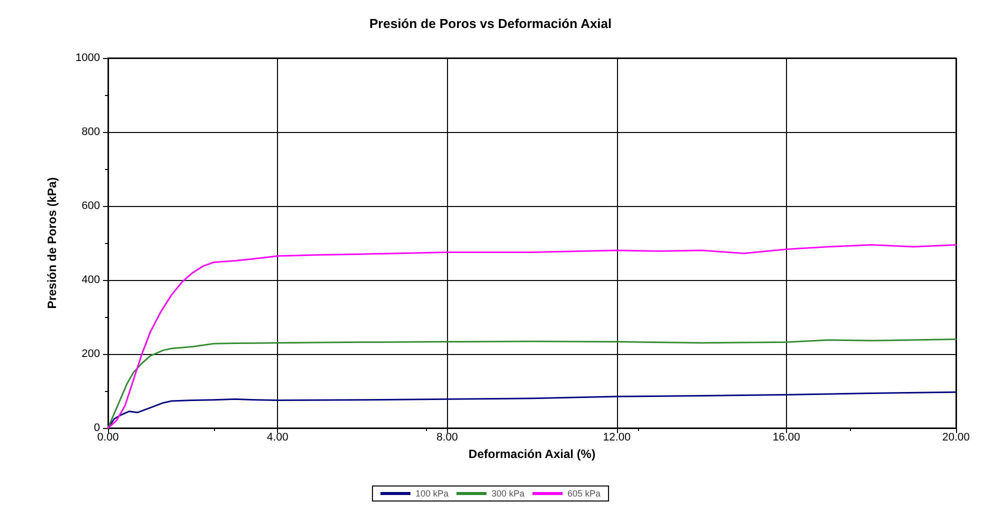  What do you see at coordinates (532, 453) in the screenshot?
I see `x-axis-title: Deformación Axial (%)` at bounding box center [532, 453].